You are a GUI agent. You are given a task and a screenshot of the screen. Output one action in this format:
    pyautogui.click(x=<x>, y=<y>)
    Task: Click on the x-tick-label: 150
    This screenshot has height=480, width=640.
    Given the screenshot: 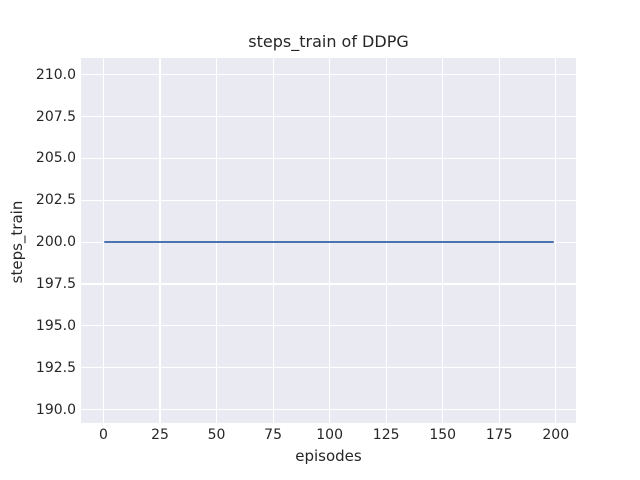 What is the action you would take?
    pyautogui.click(x=443, y=435)
    